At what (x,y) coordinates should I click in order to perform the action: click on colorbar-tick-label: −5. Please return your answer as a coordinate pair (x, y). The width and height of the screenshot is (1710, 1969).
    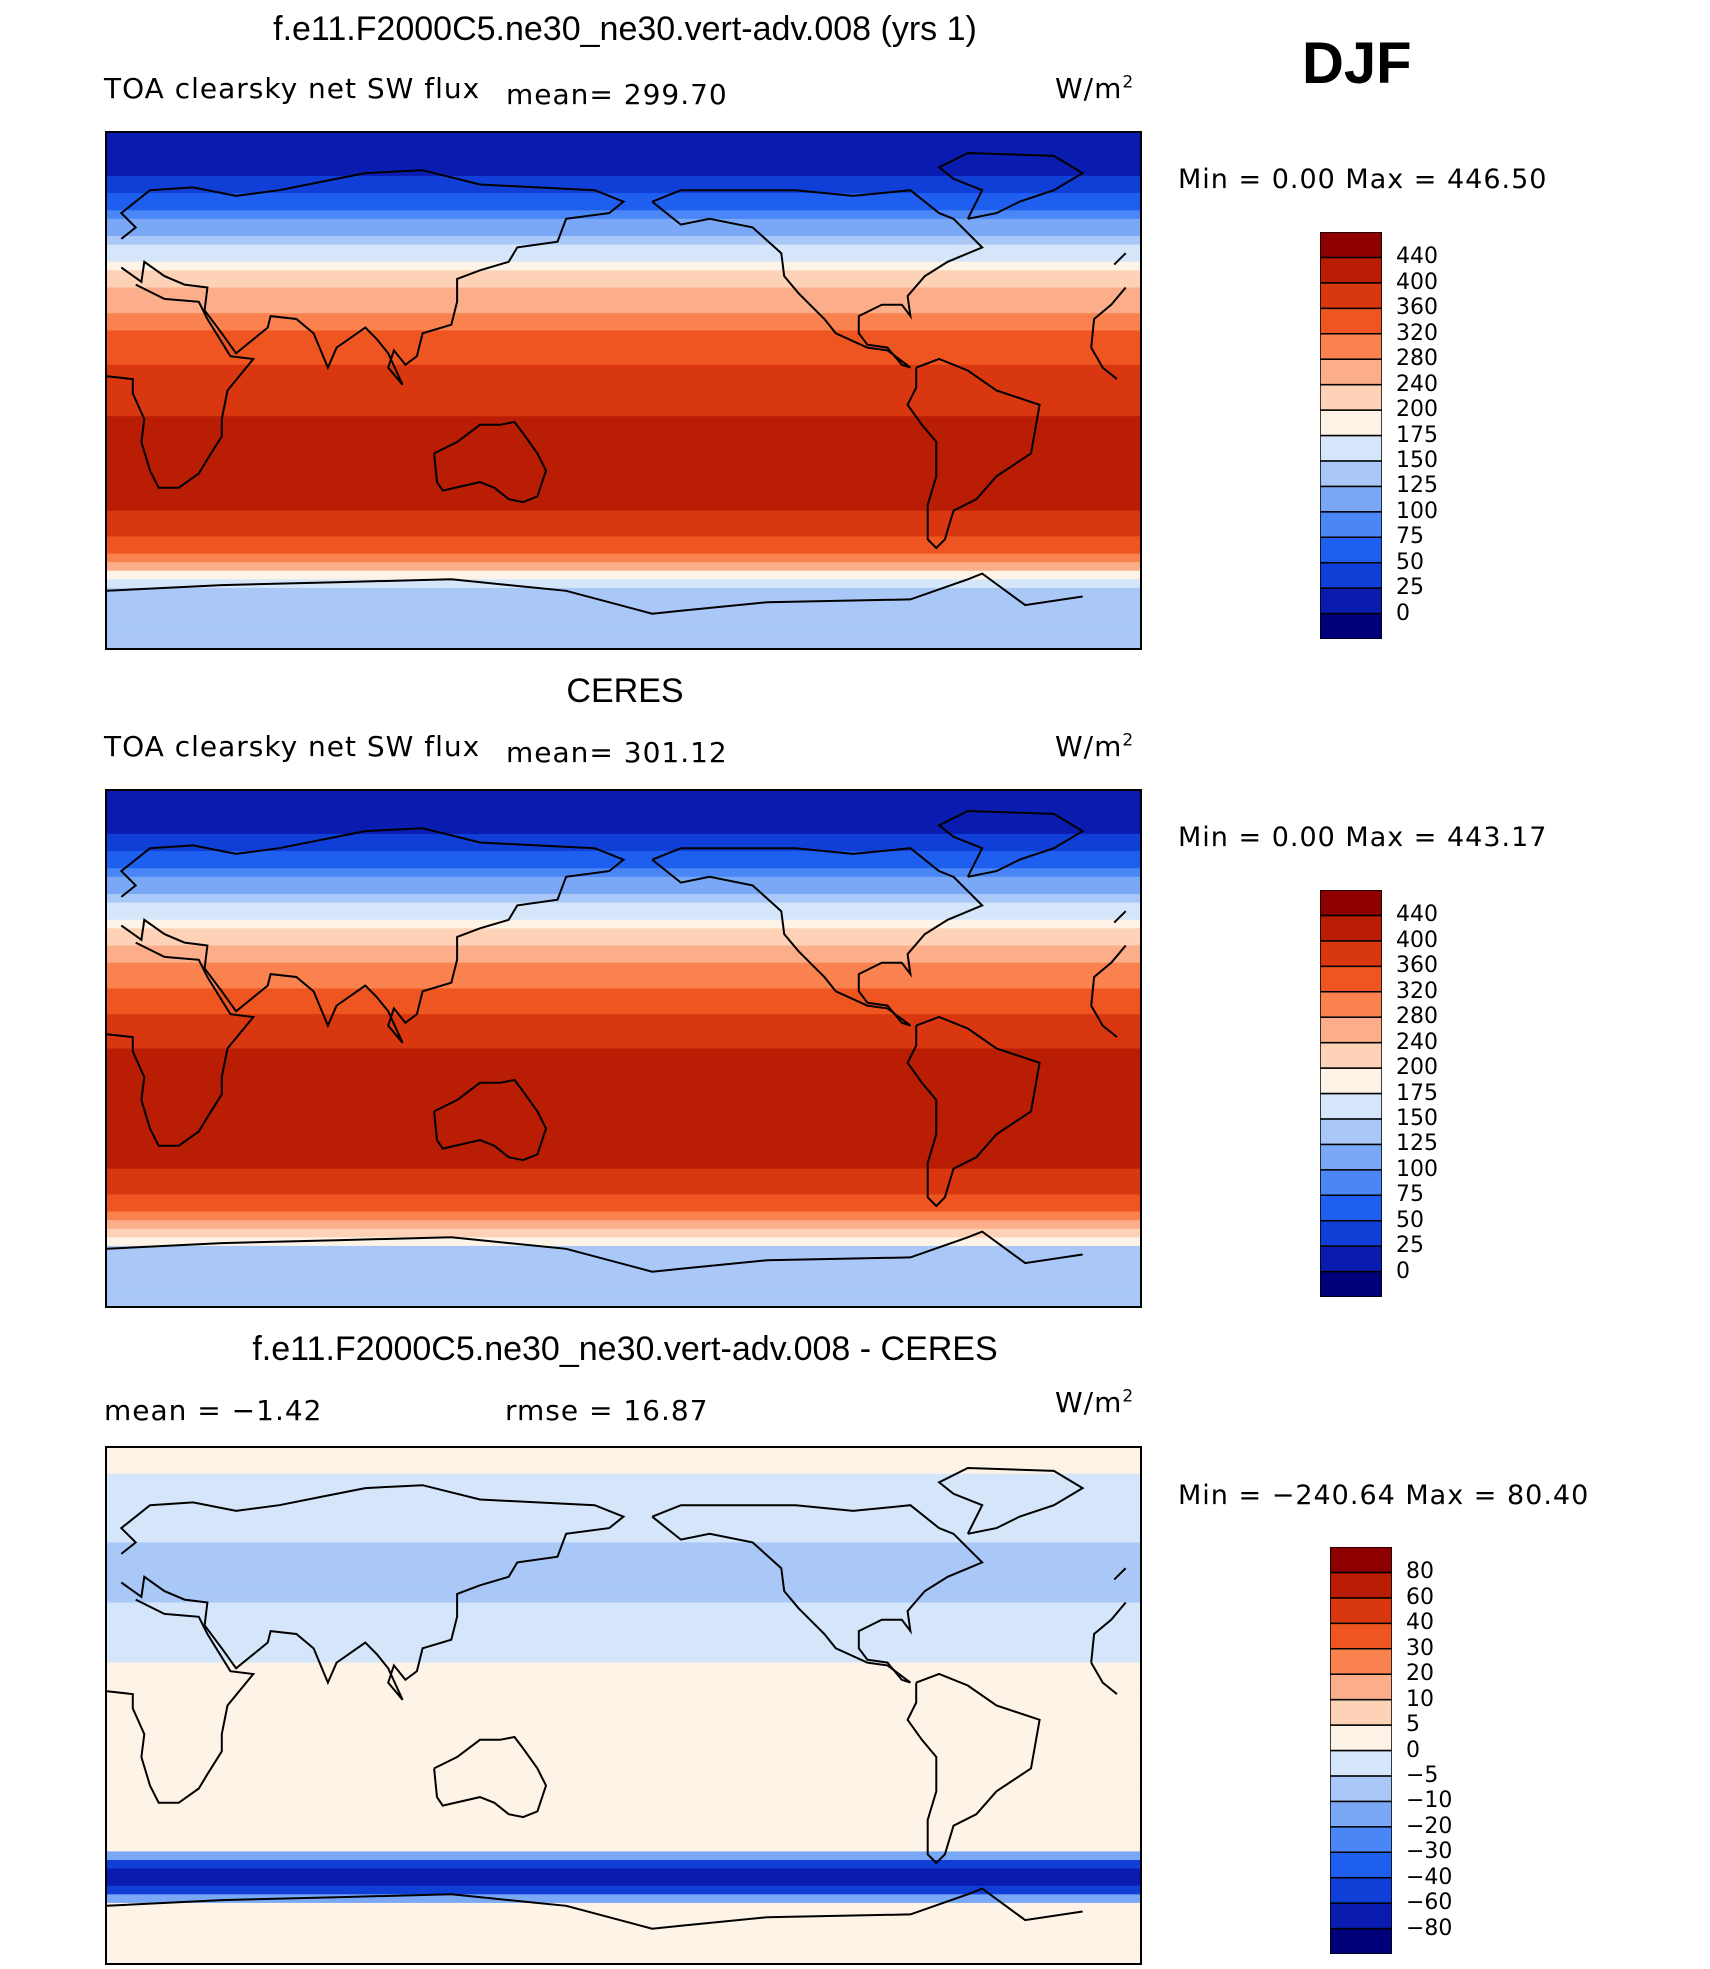
    Looking at the image, I should click on (1422, 1775).